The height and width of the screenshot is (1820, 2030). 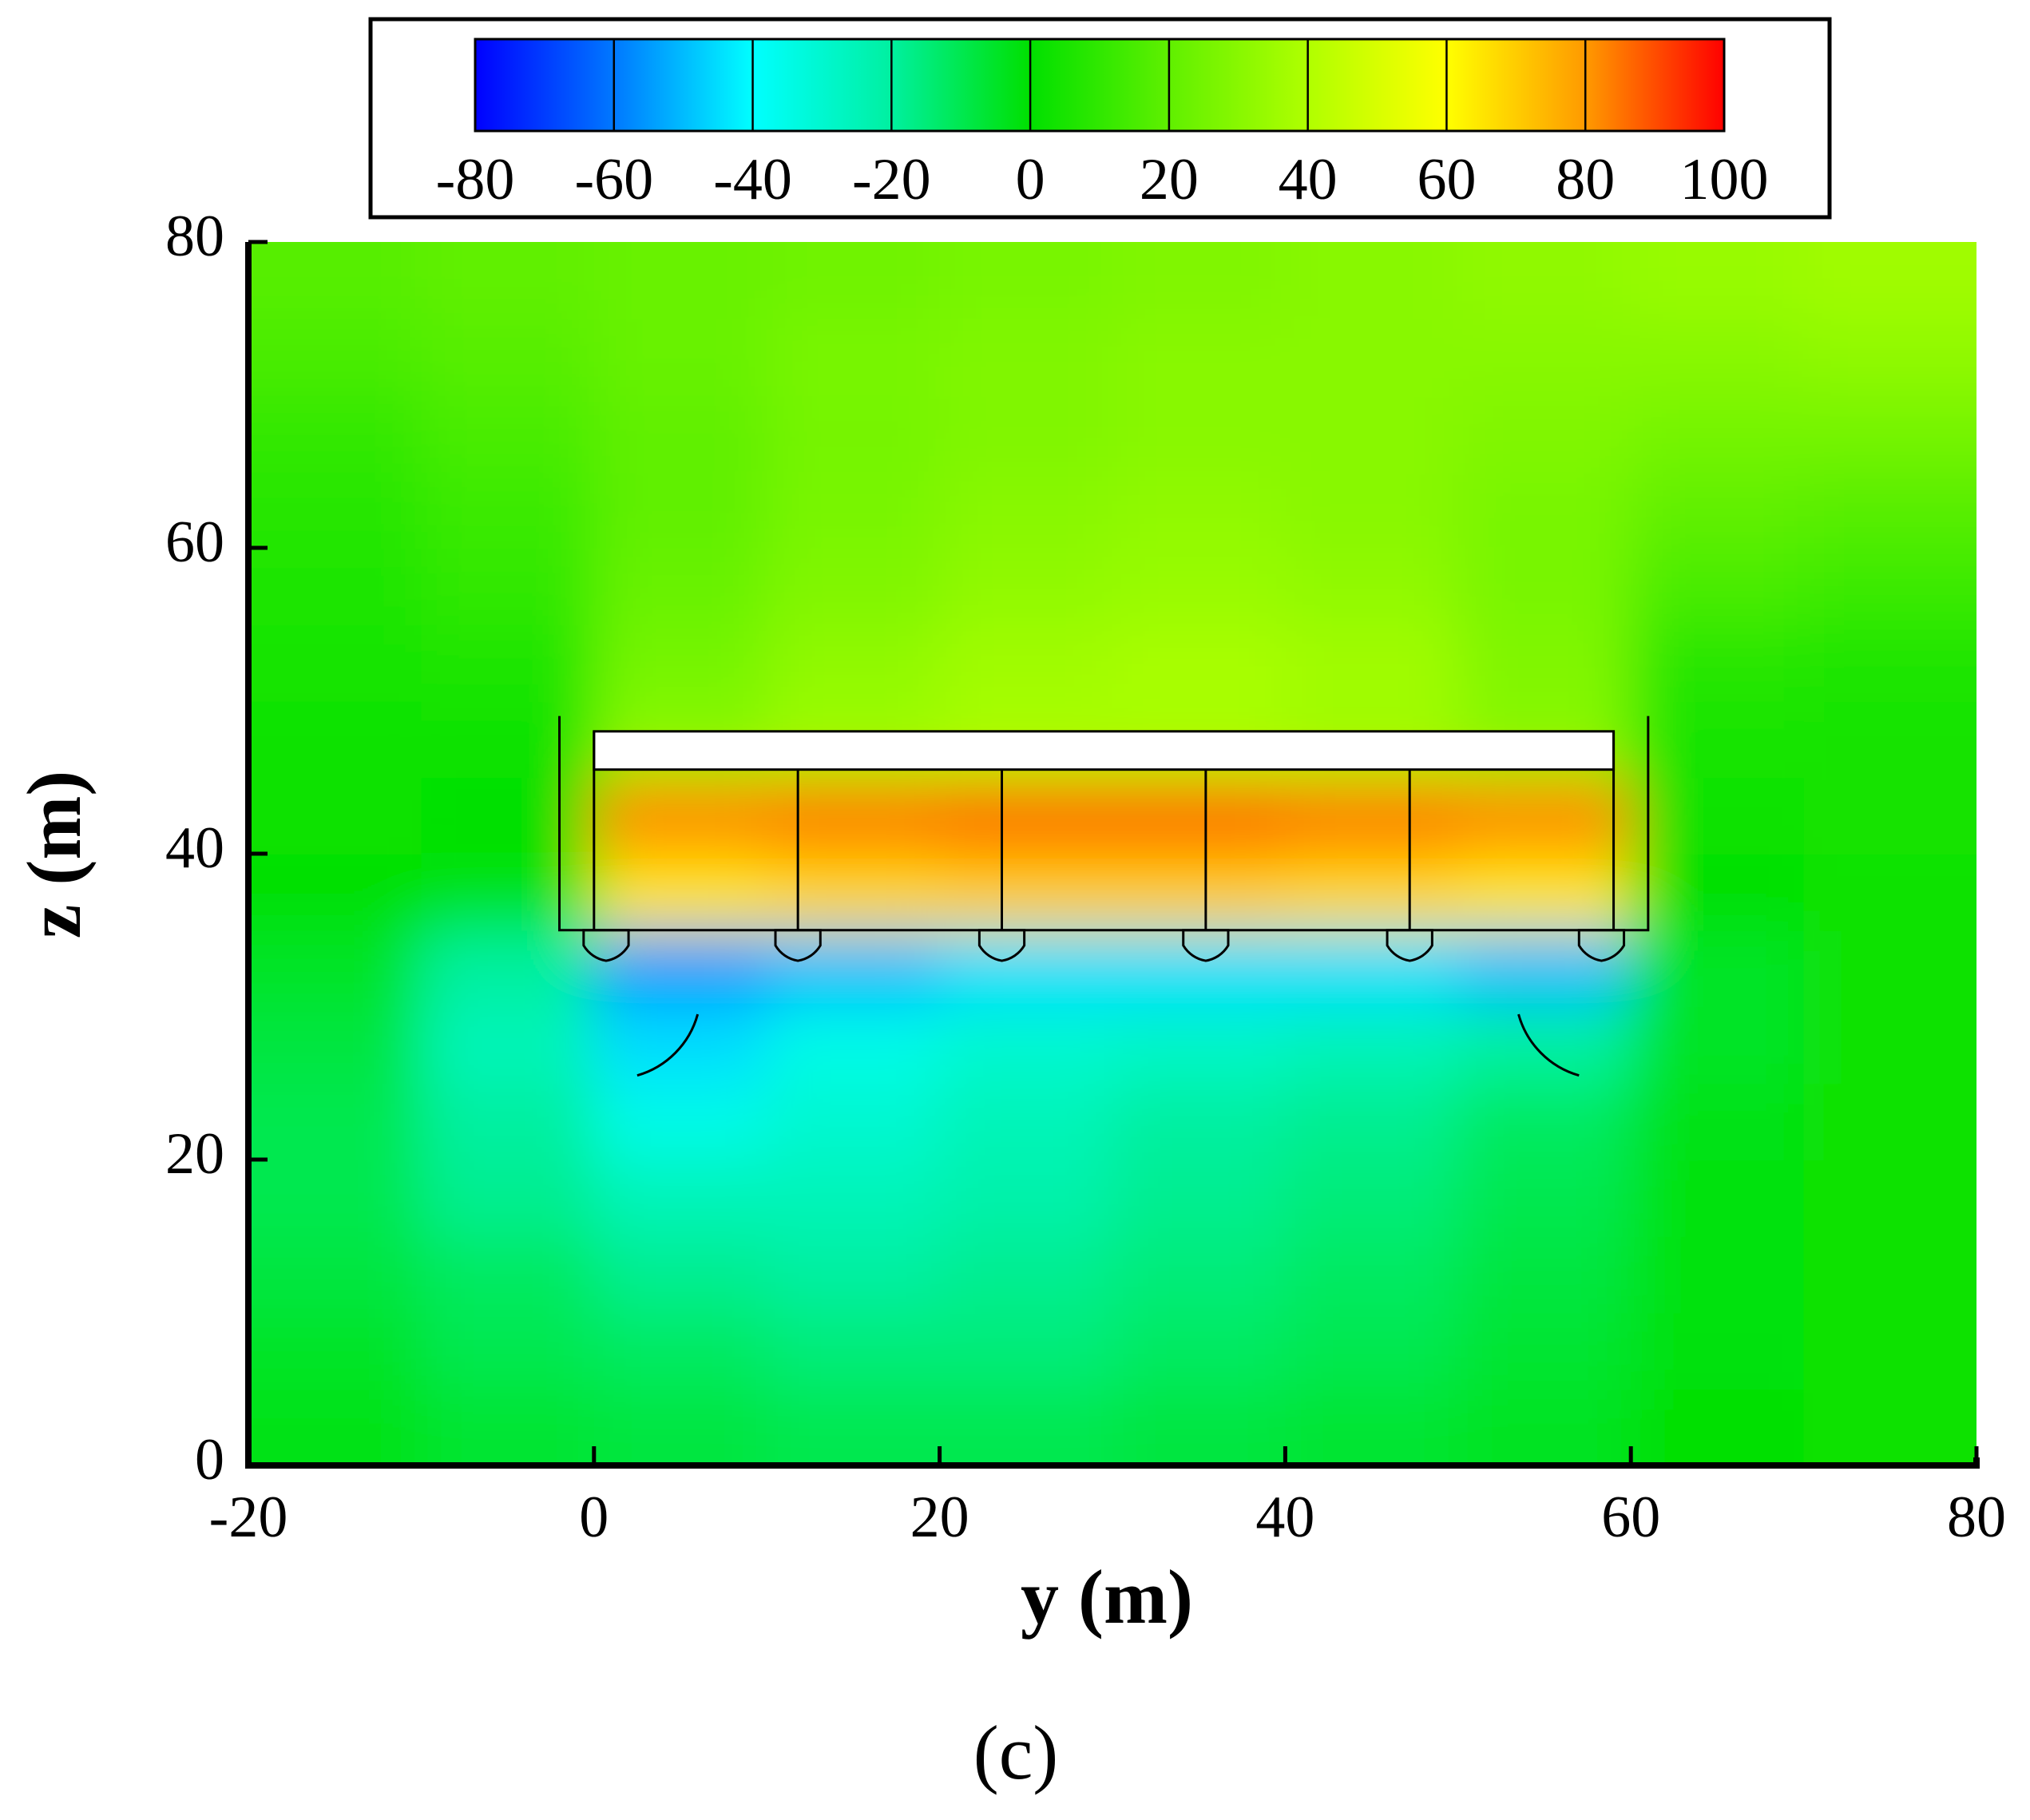 I want to click on colorbar-tick-label: 40, so click(x=1309, y=179).